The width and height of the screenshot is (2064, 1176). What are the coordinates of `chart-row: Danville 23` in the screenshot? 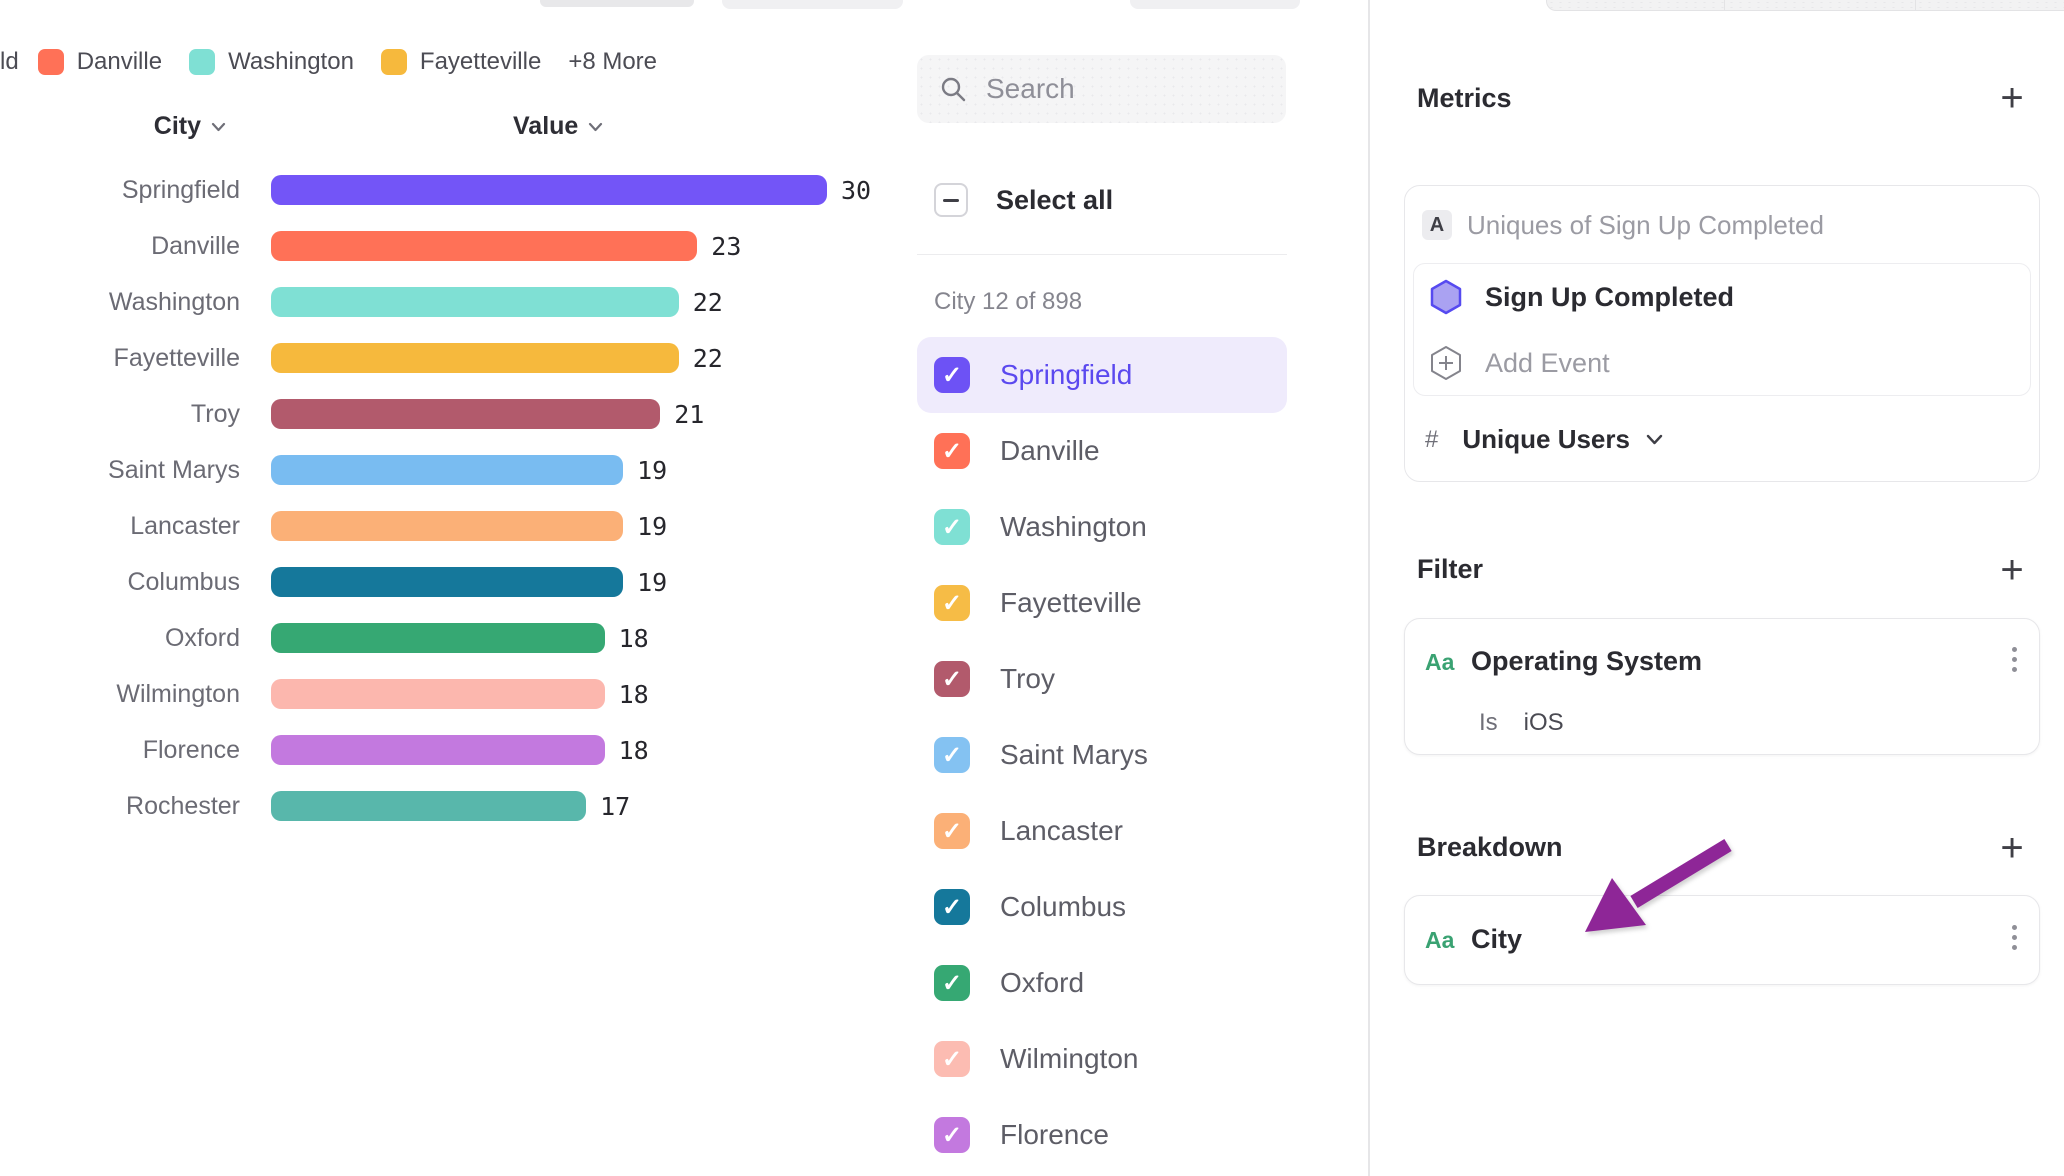 It's located at (450, 246).